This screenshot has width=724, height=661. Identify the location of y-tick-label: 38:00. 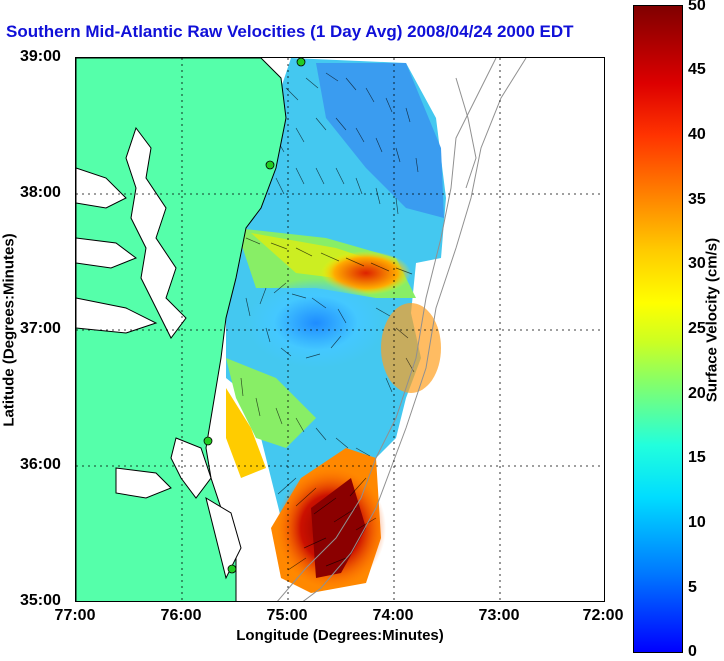
(40, 192).